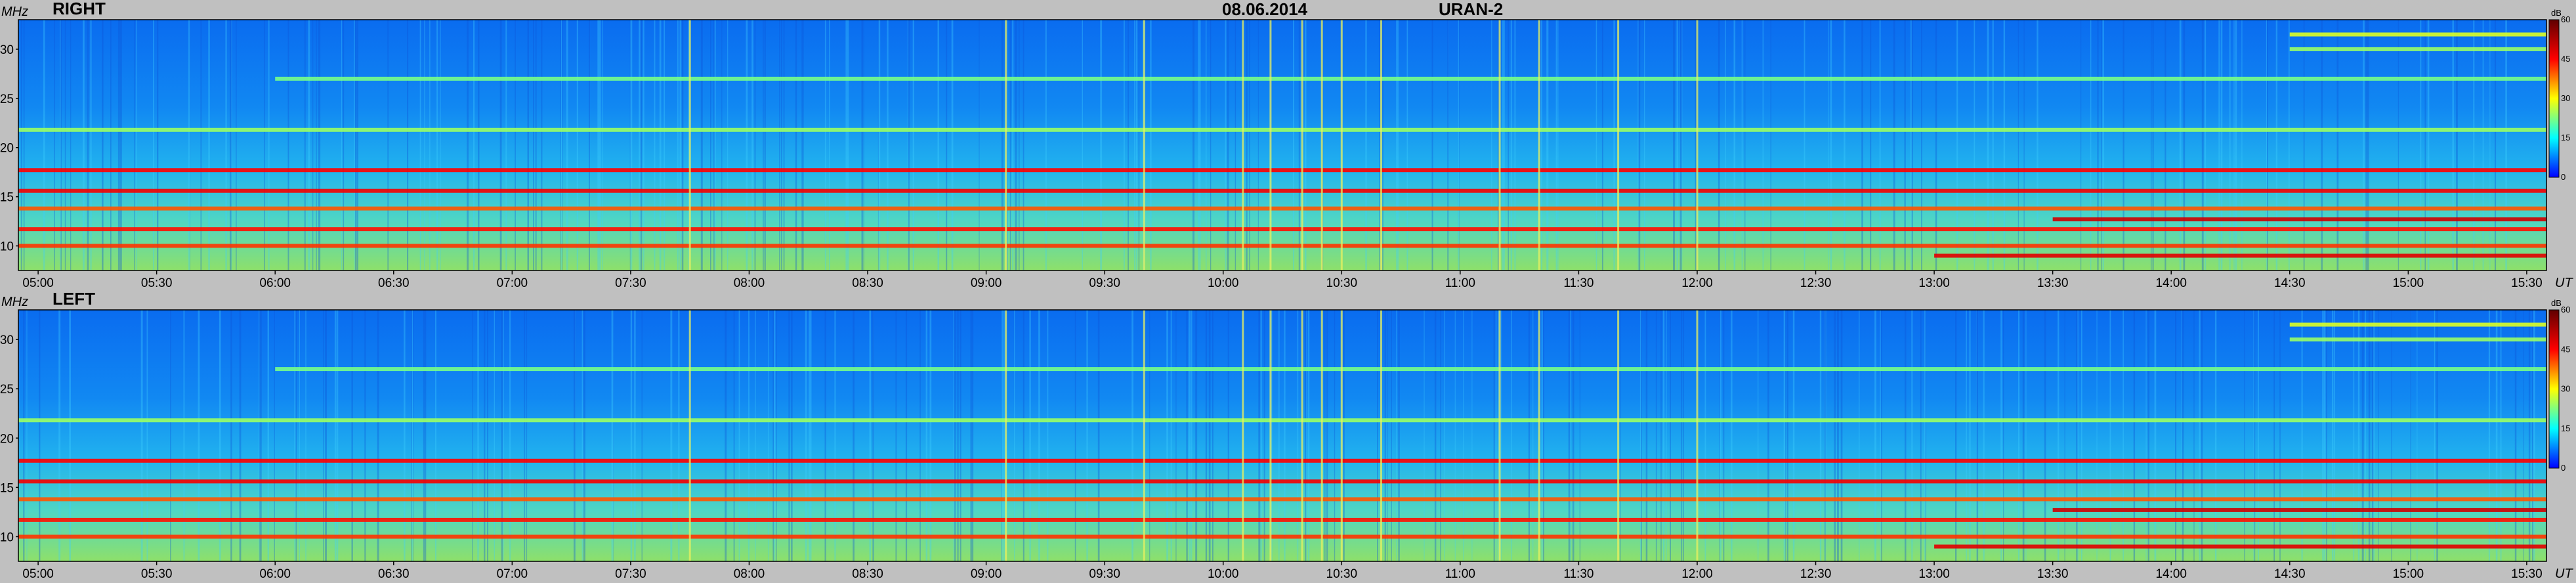 The width and height of the screenshot is (2576, 583). Describe the element at coordinates (2554, 389) in the screenshot. I see `colorbar` at that location.